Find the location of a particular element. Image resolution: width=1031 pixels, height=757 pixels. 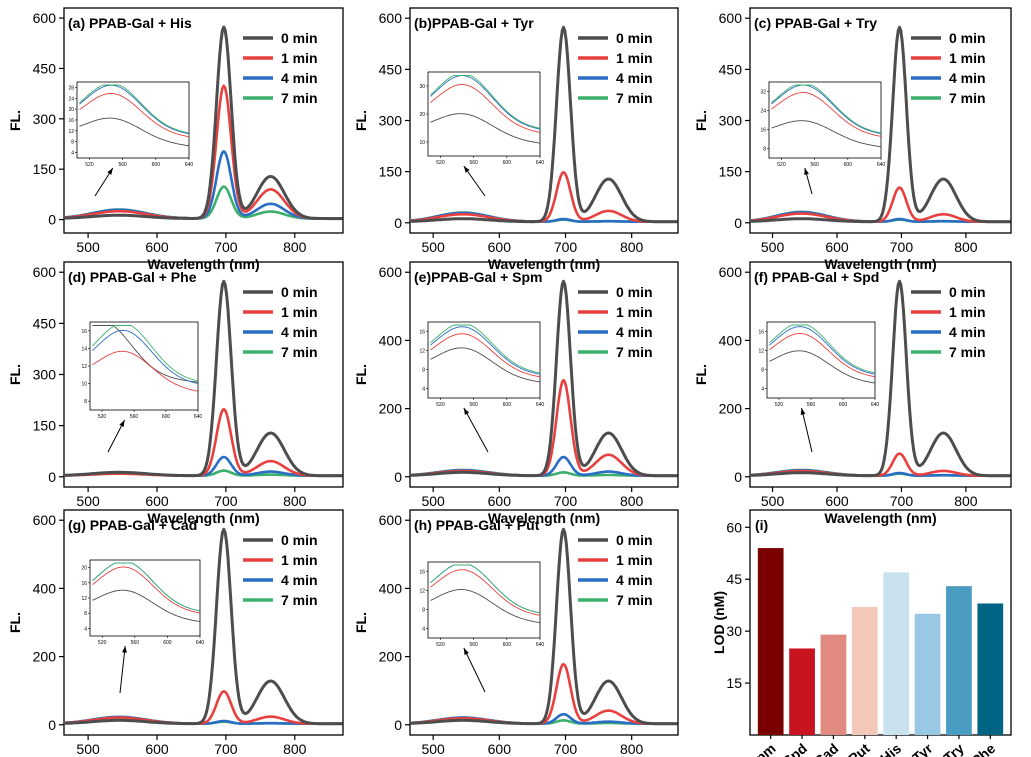

inset-y-tick-label: 14 is located at coordinates (84, 349).